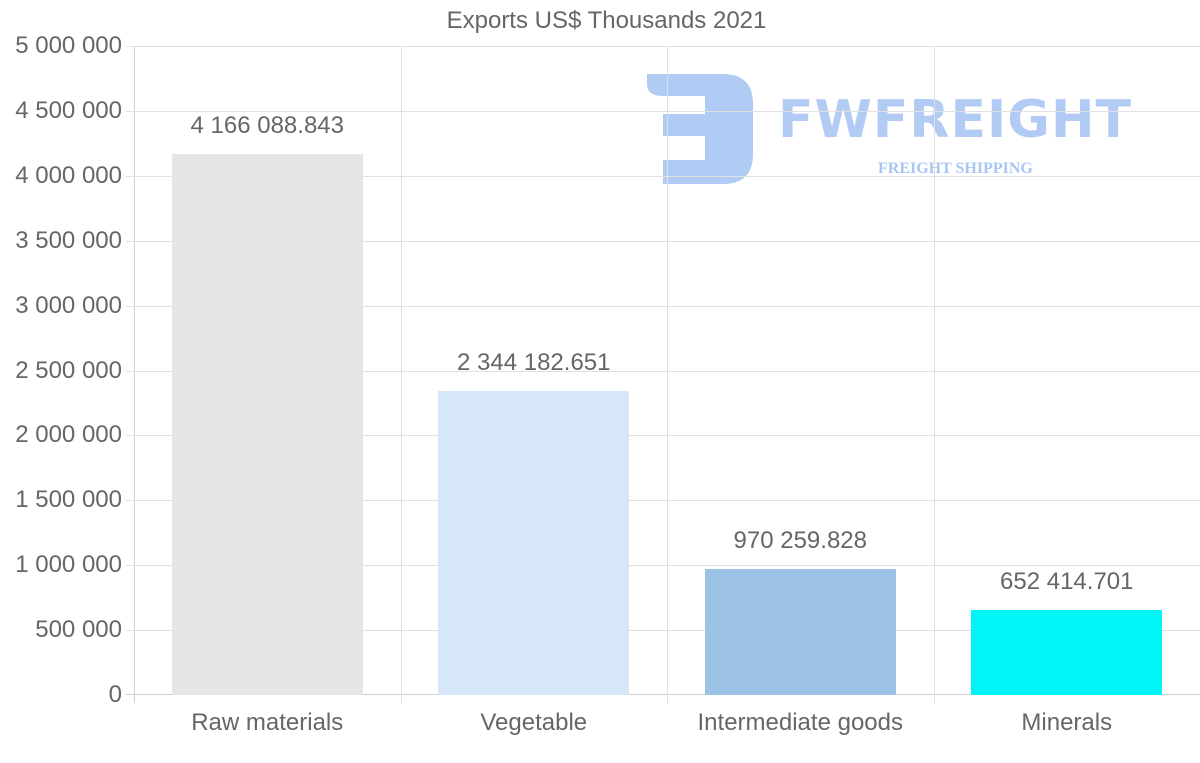  I want to click on y-axis-line, so click(134, 374).